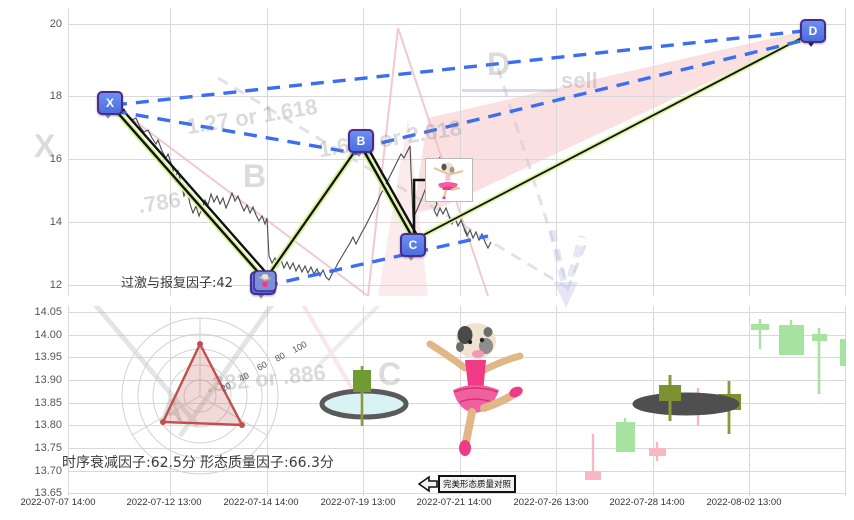  Describe the element at coordinates (164, 502) in the screenshot. I see `x-tick: 2022-07-12 13:00` at that location.